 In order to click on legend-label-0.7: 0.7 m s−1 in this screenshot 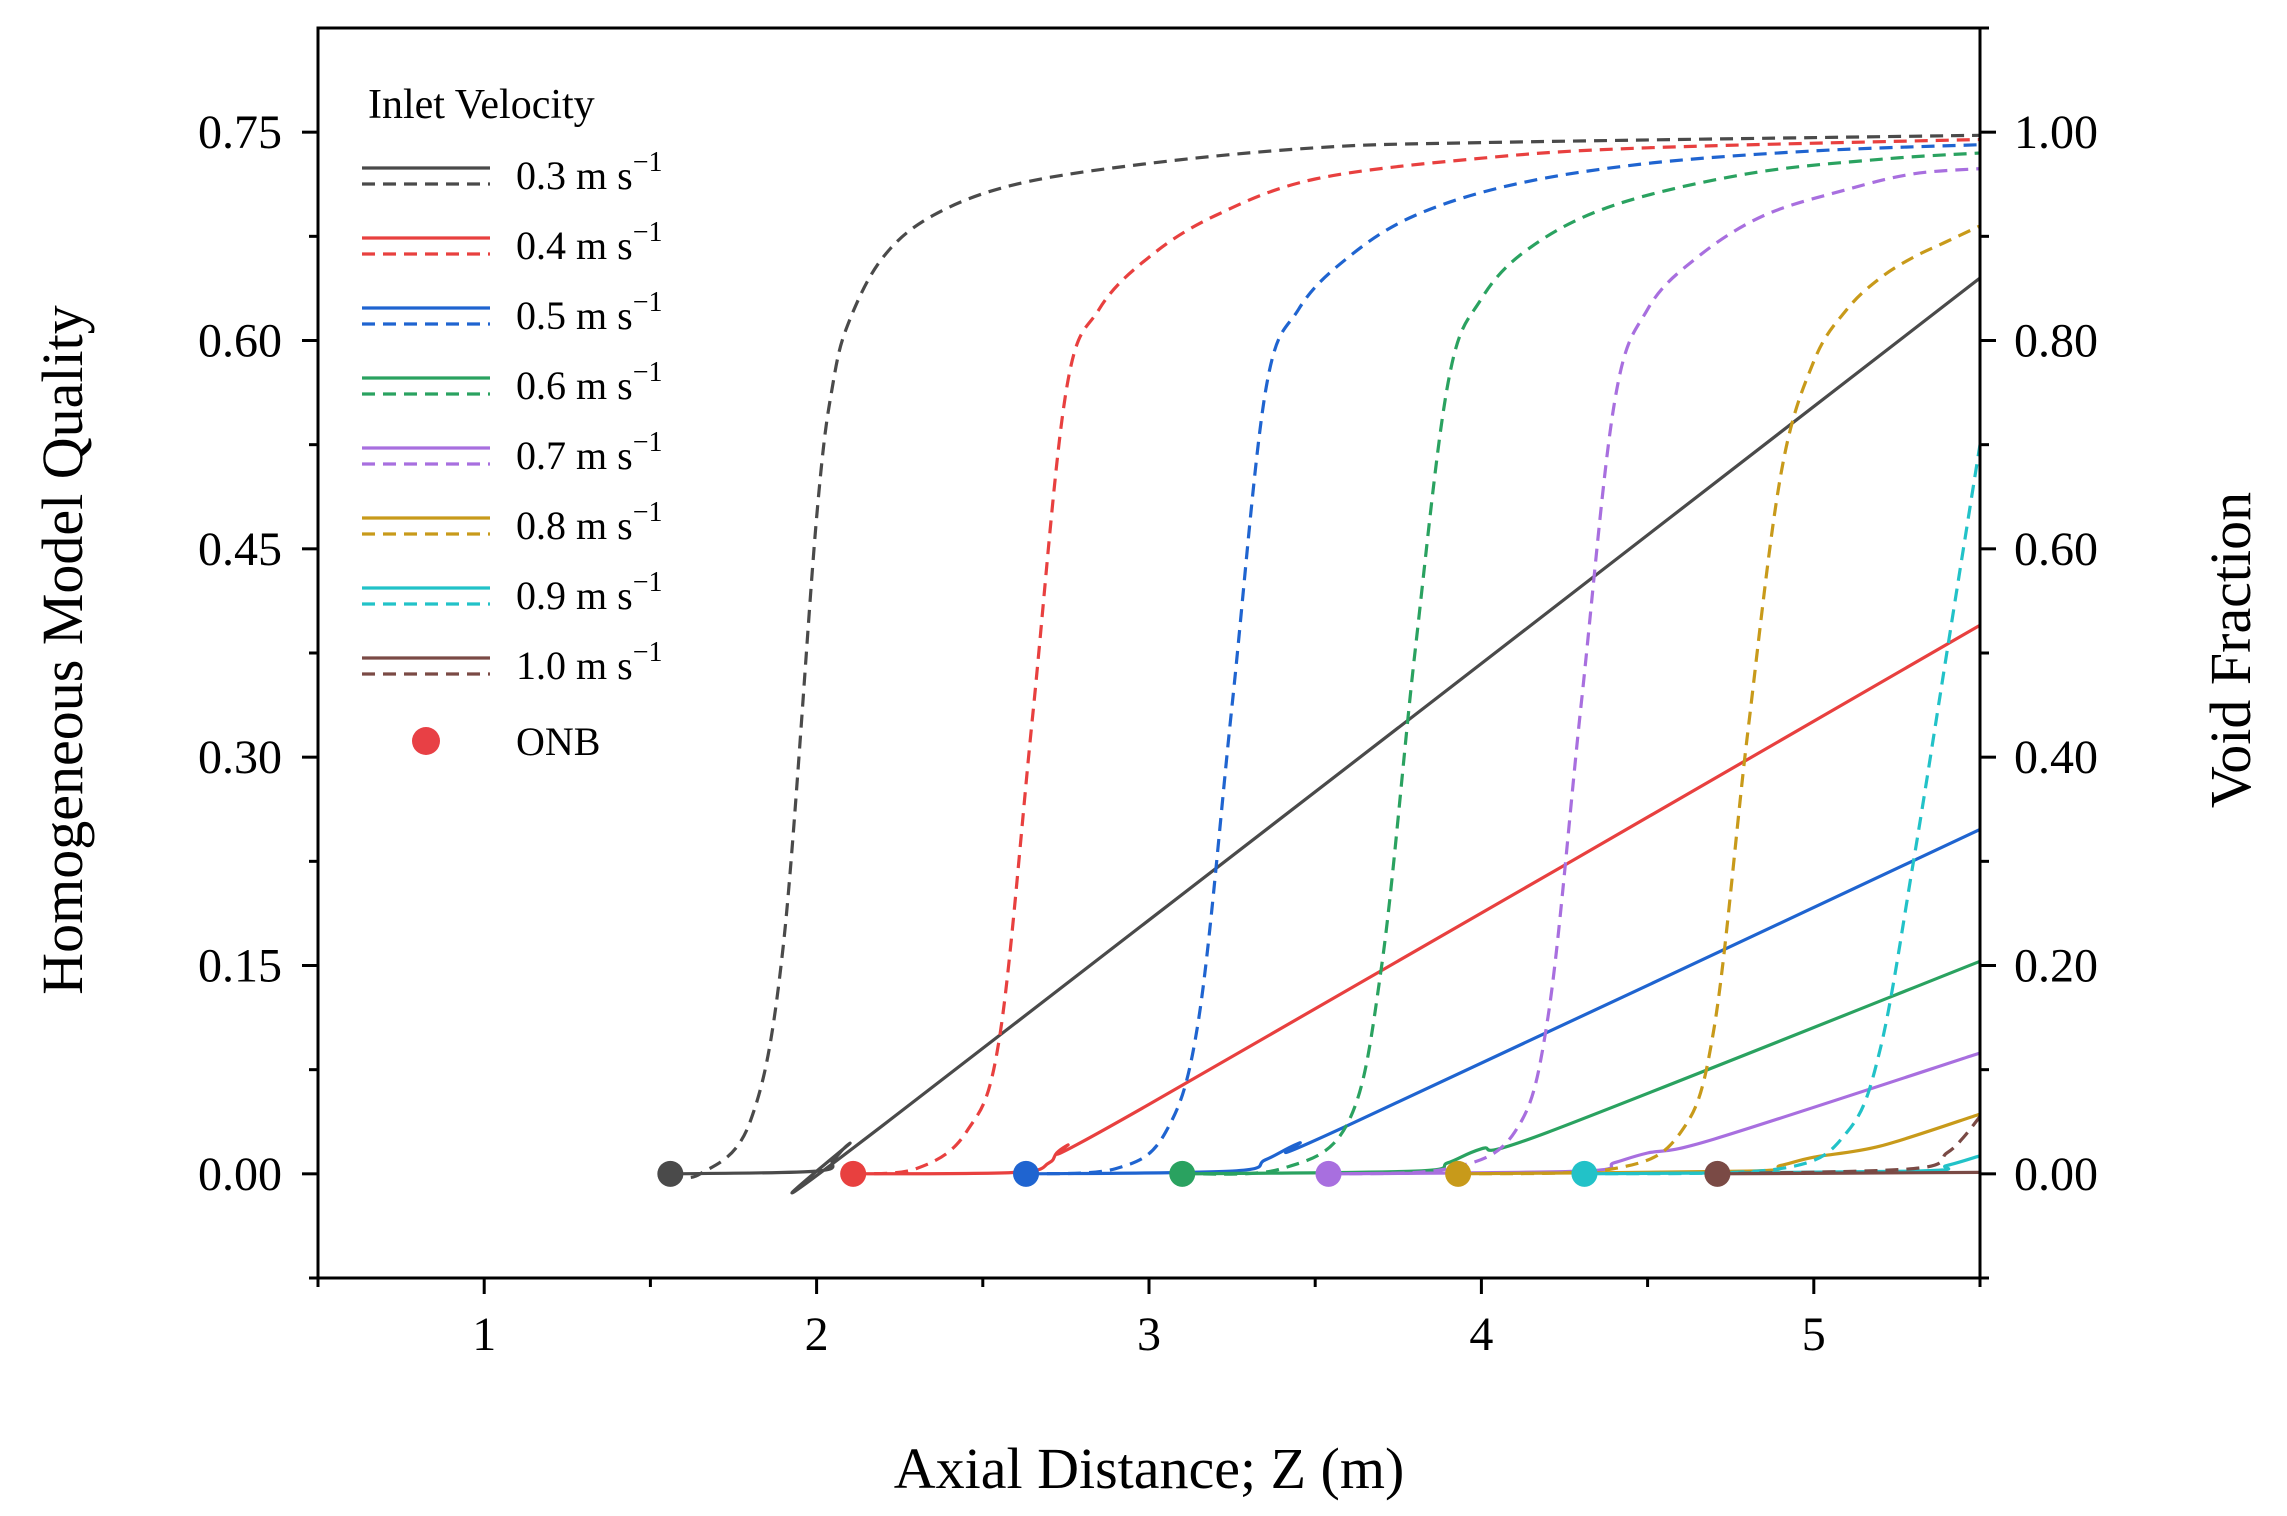, I will do `click(589, 452)`.